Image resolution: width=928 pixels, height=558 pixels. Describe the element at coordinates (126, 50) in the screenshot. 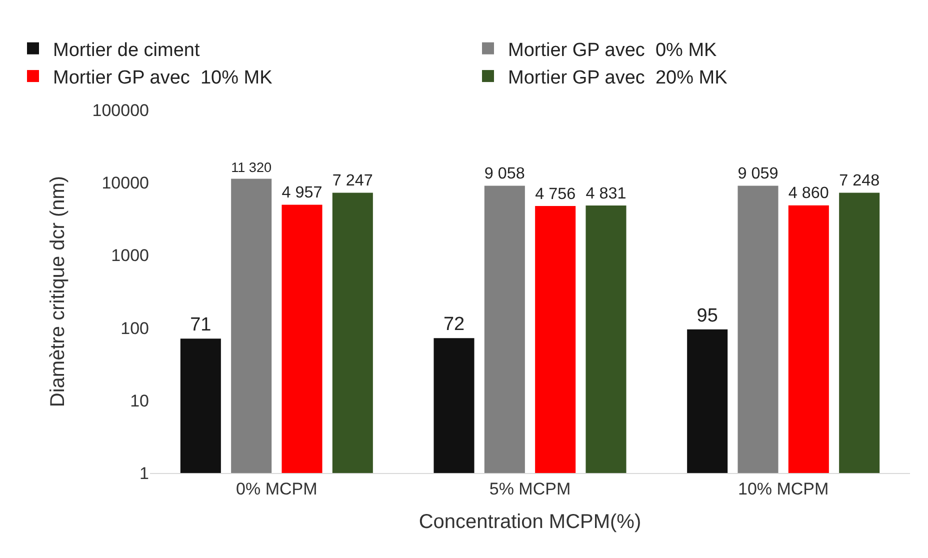

I see `legend-label: Mortier de ciment` at that location.